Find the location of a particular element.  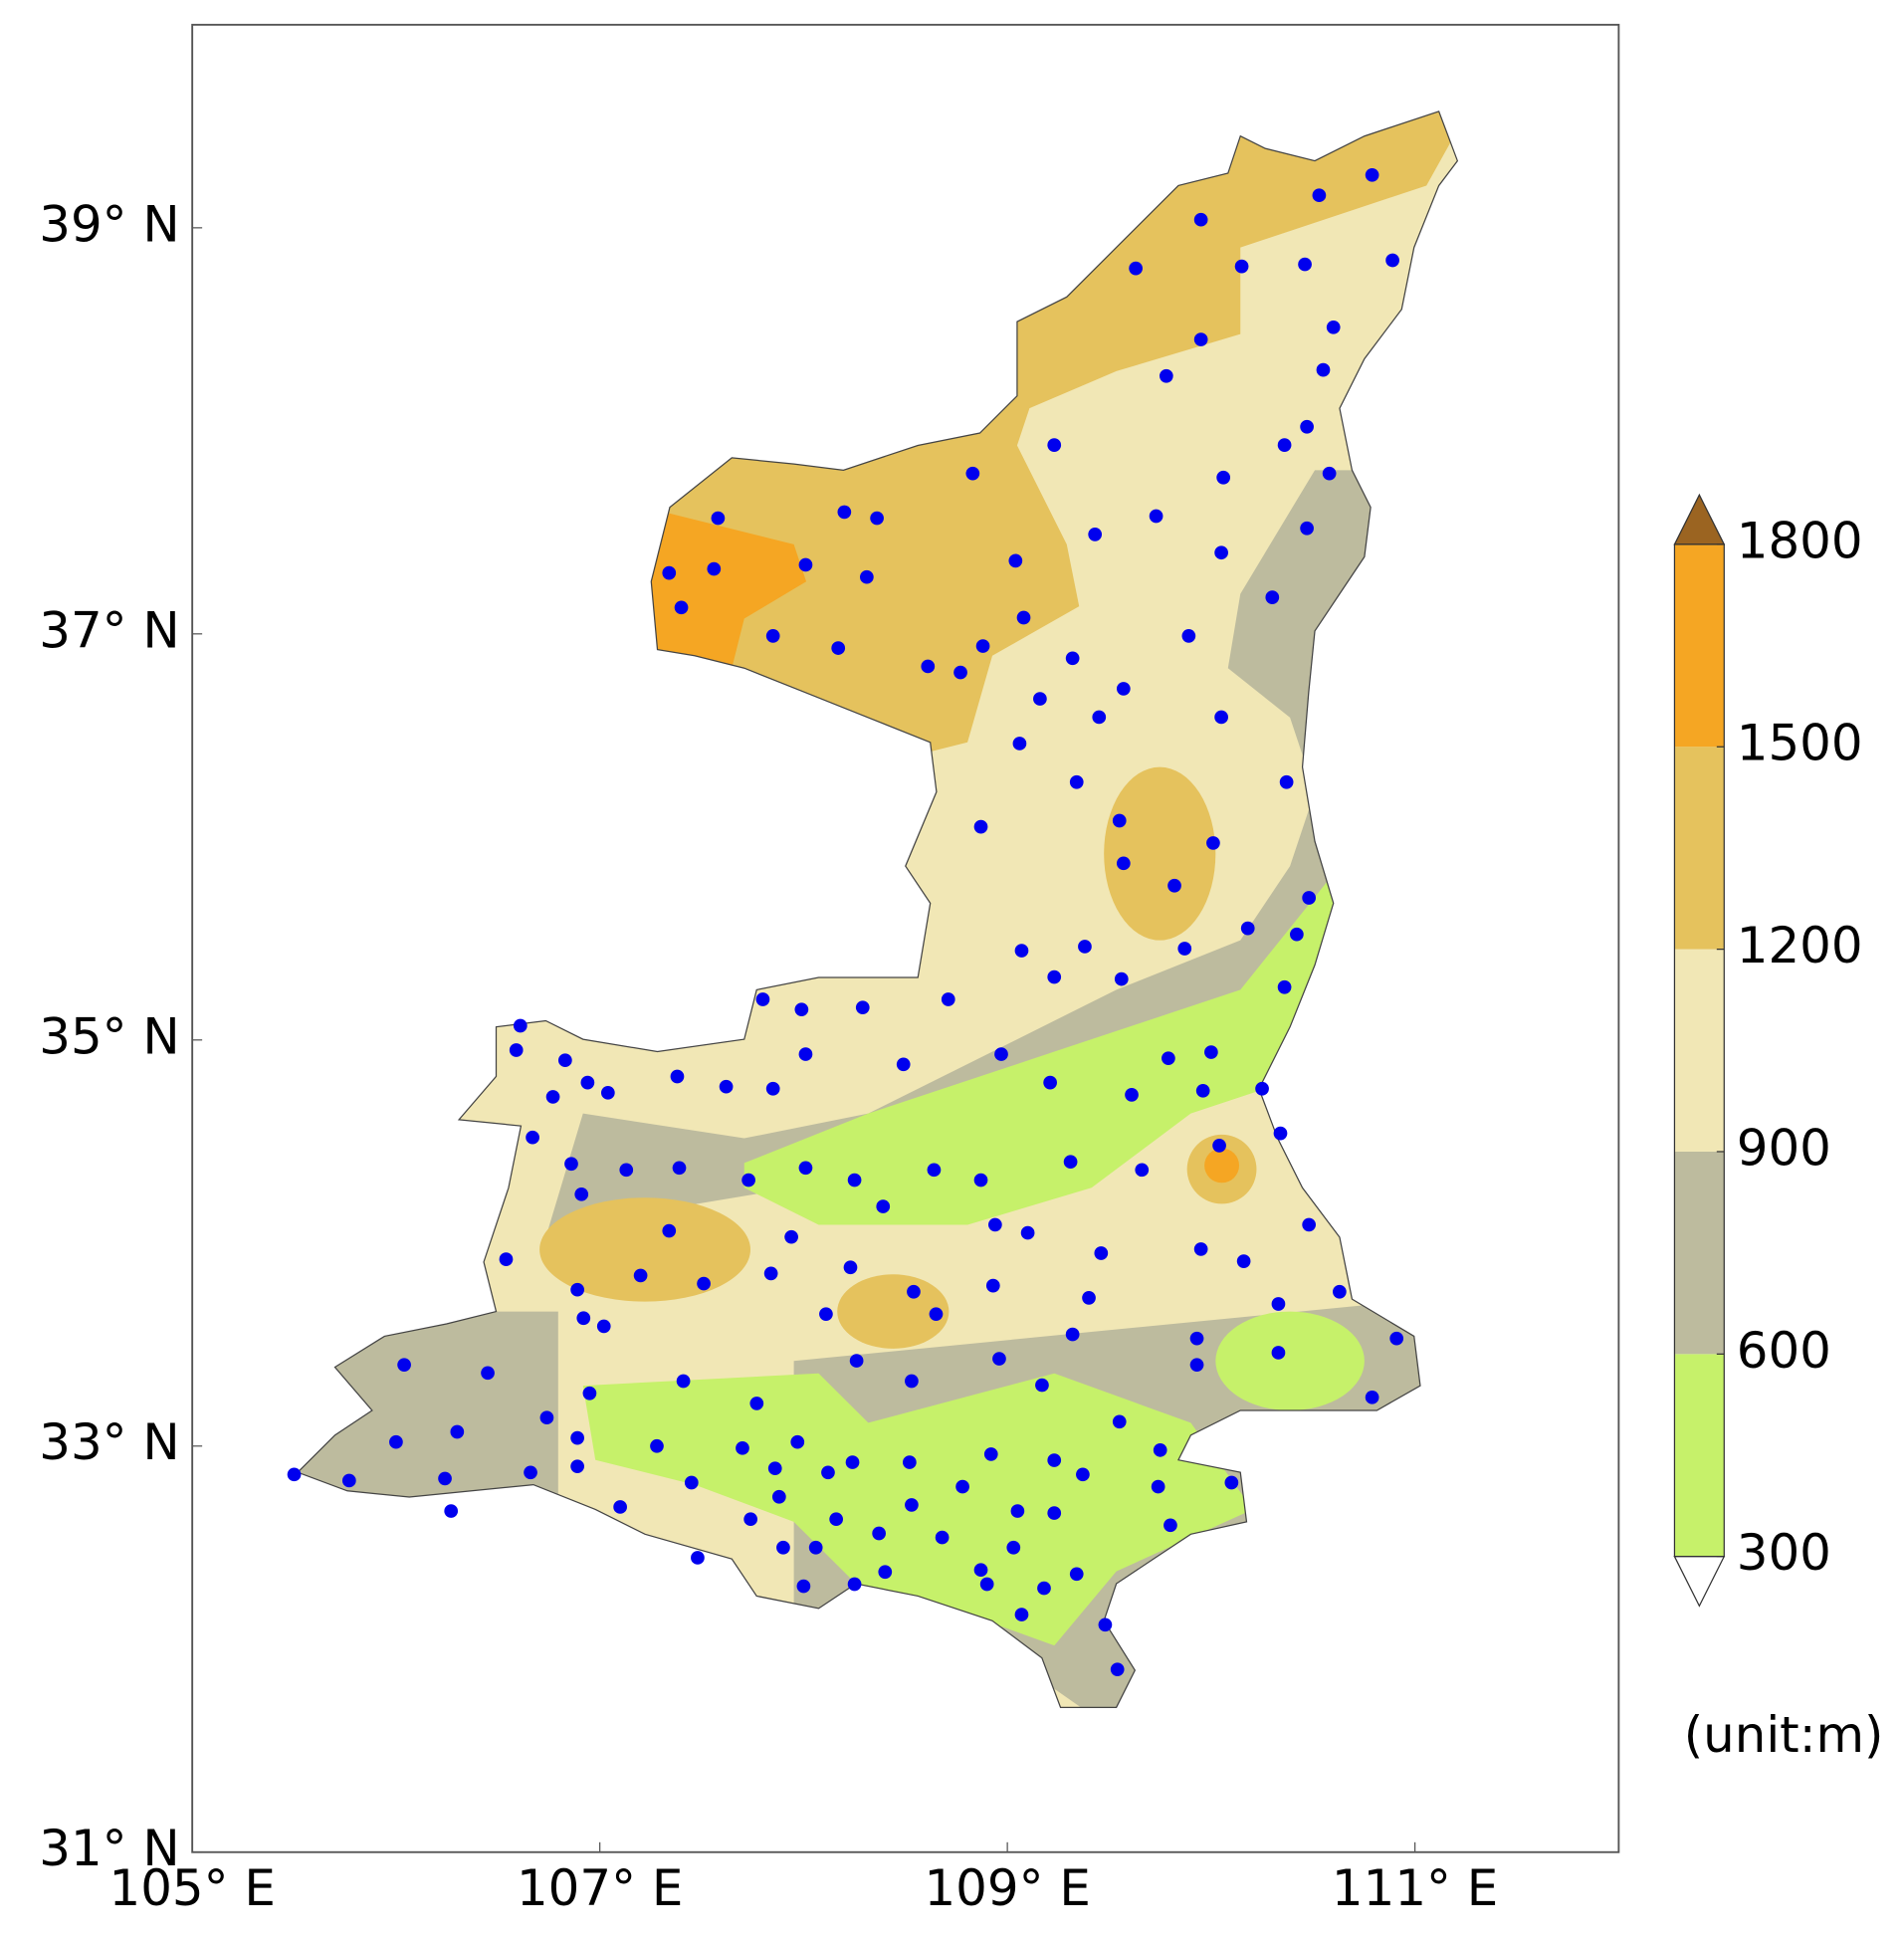

colorbar-tick-label: 1200 is located at coordinates (1800, 945).